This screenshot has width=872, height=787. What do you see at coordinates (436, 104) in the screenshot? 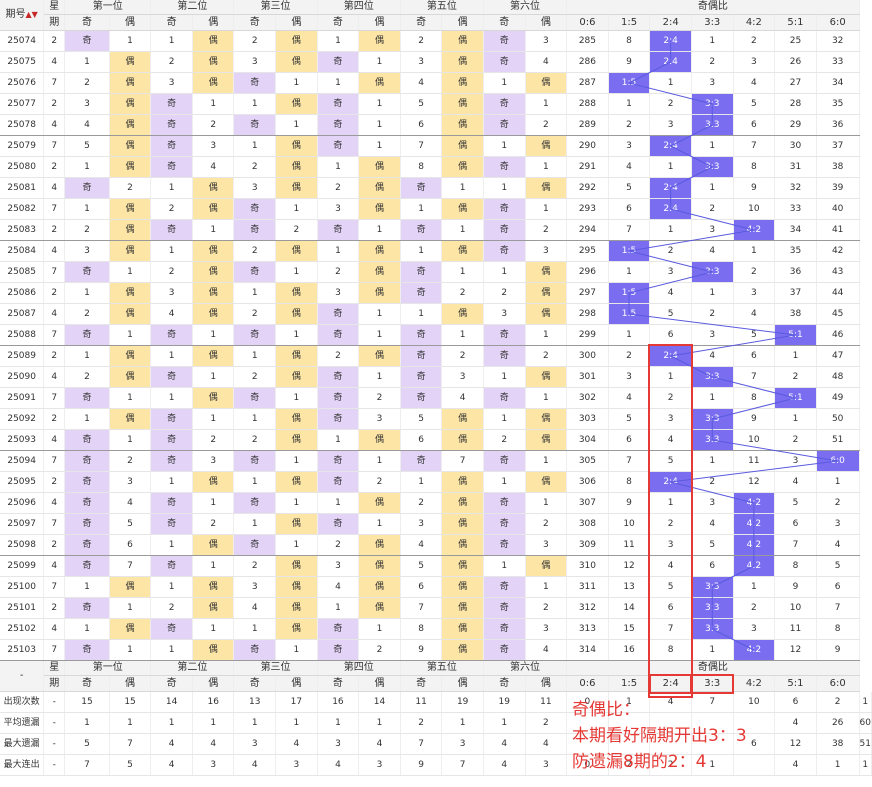
I see `table-row: 25077 2 3 偶奇 1 1 偶奇 1 5 偶奇 1 288 1 2 3:3 5 28 35` at bounding box center [436, 104].